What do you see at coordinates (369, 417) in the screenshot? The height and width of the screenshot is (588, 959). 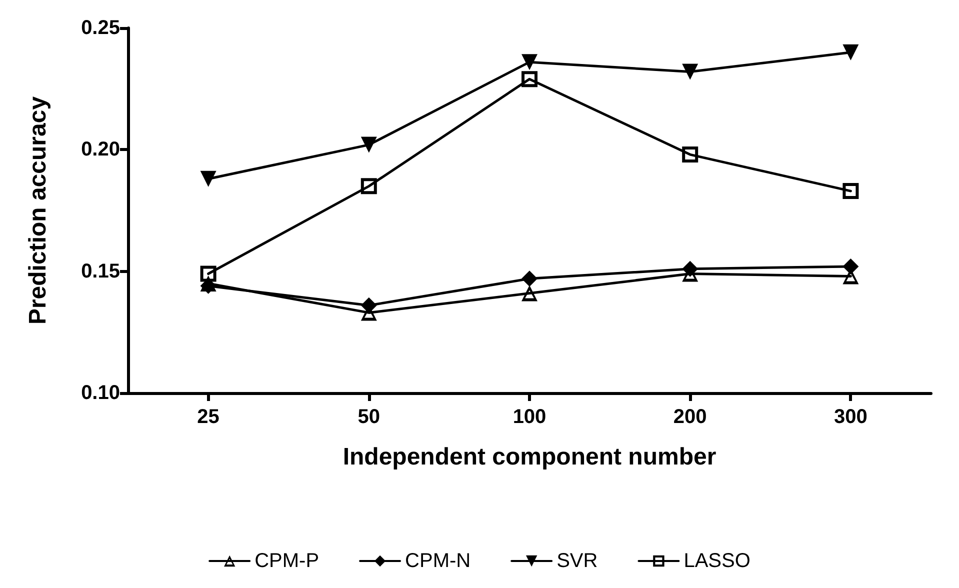 I see `x-tick-label: 50` at bounding box center [369, 417].